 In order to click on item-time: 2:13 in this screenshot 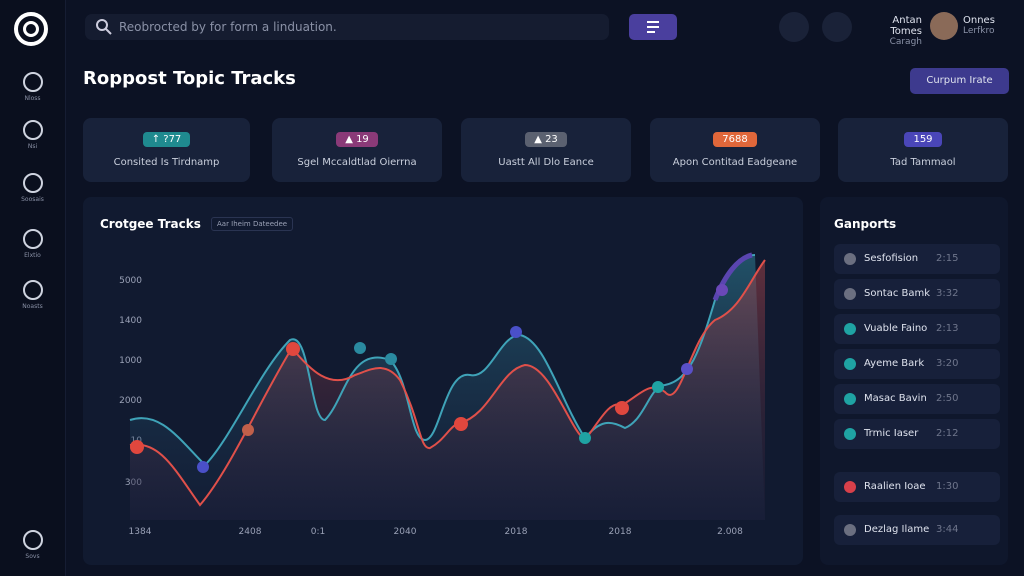, I will do `click(947, 328)`.